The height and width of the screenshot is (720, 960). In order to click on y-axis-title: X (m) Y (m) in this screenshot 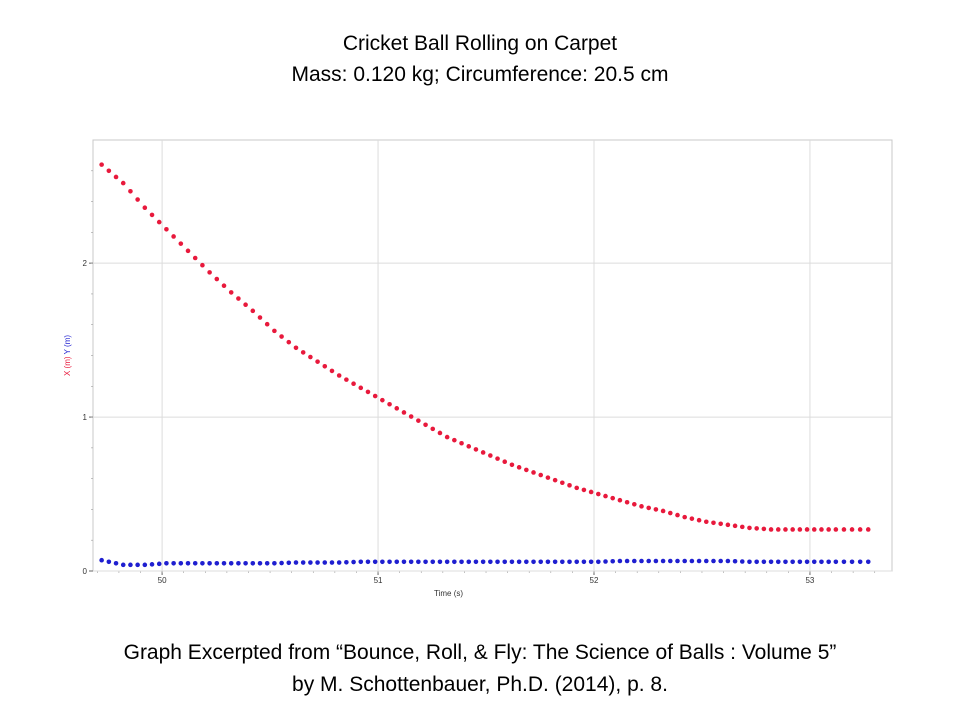, I will do `click(67, 355)`.